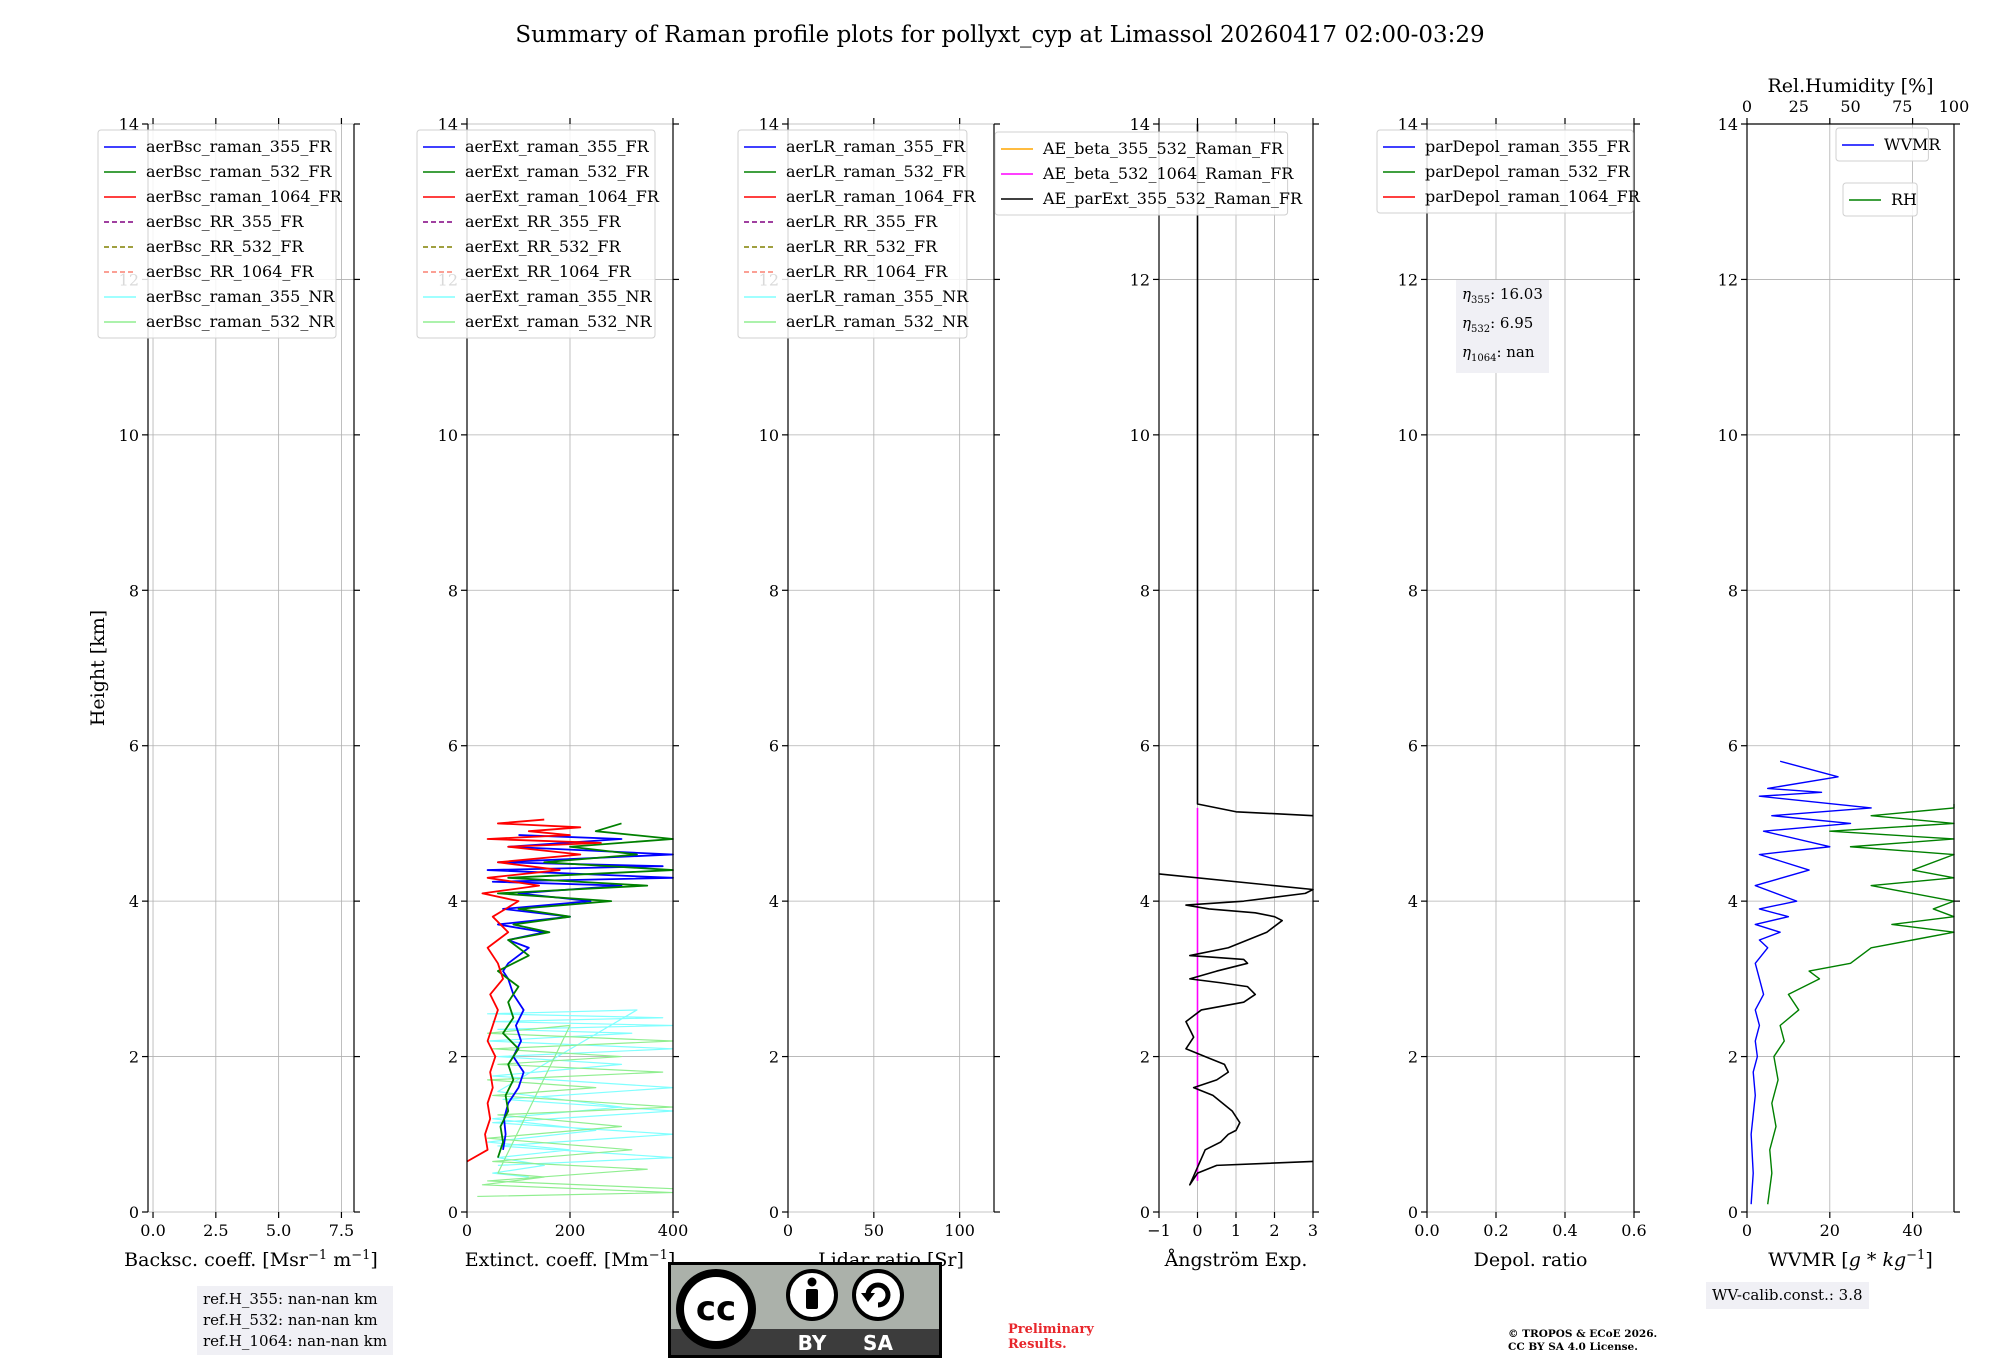 The width and height of the screenshot is (2000, 1360). Describe the element at coordinates (290, 1299) in the screenshot. I see `ref-h-355: ref.H_355: nan-nan km` at that location.